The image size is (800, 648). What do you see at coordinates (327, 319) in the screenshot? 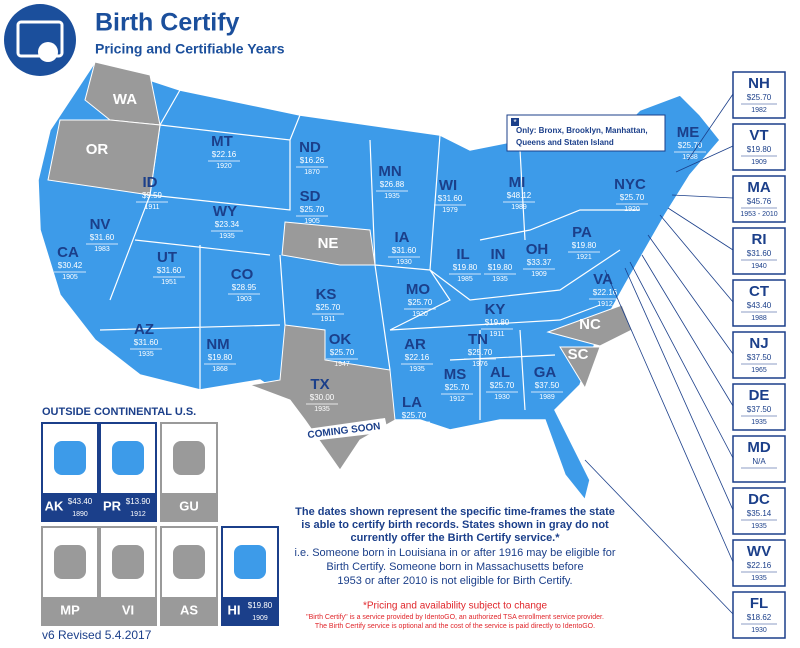
I see `state-year: 1911` at bounding box center [327, 319].